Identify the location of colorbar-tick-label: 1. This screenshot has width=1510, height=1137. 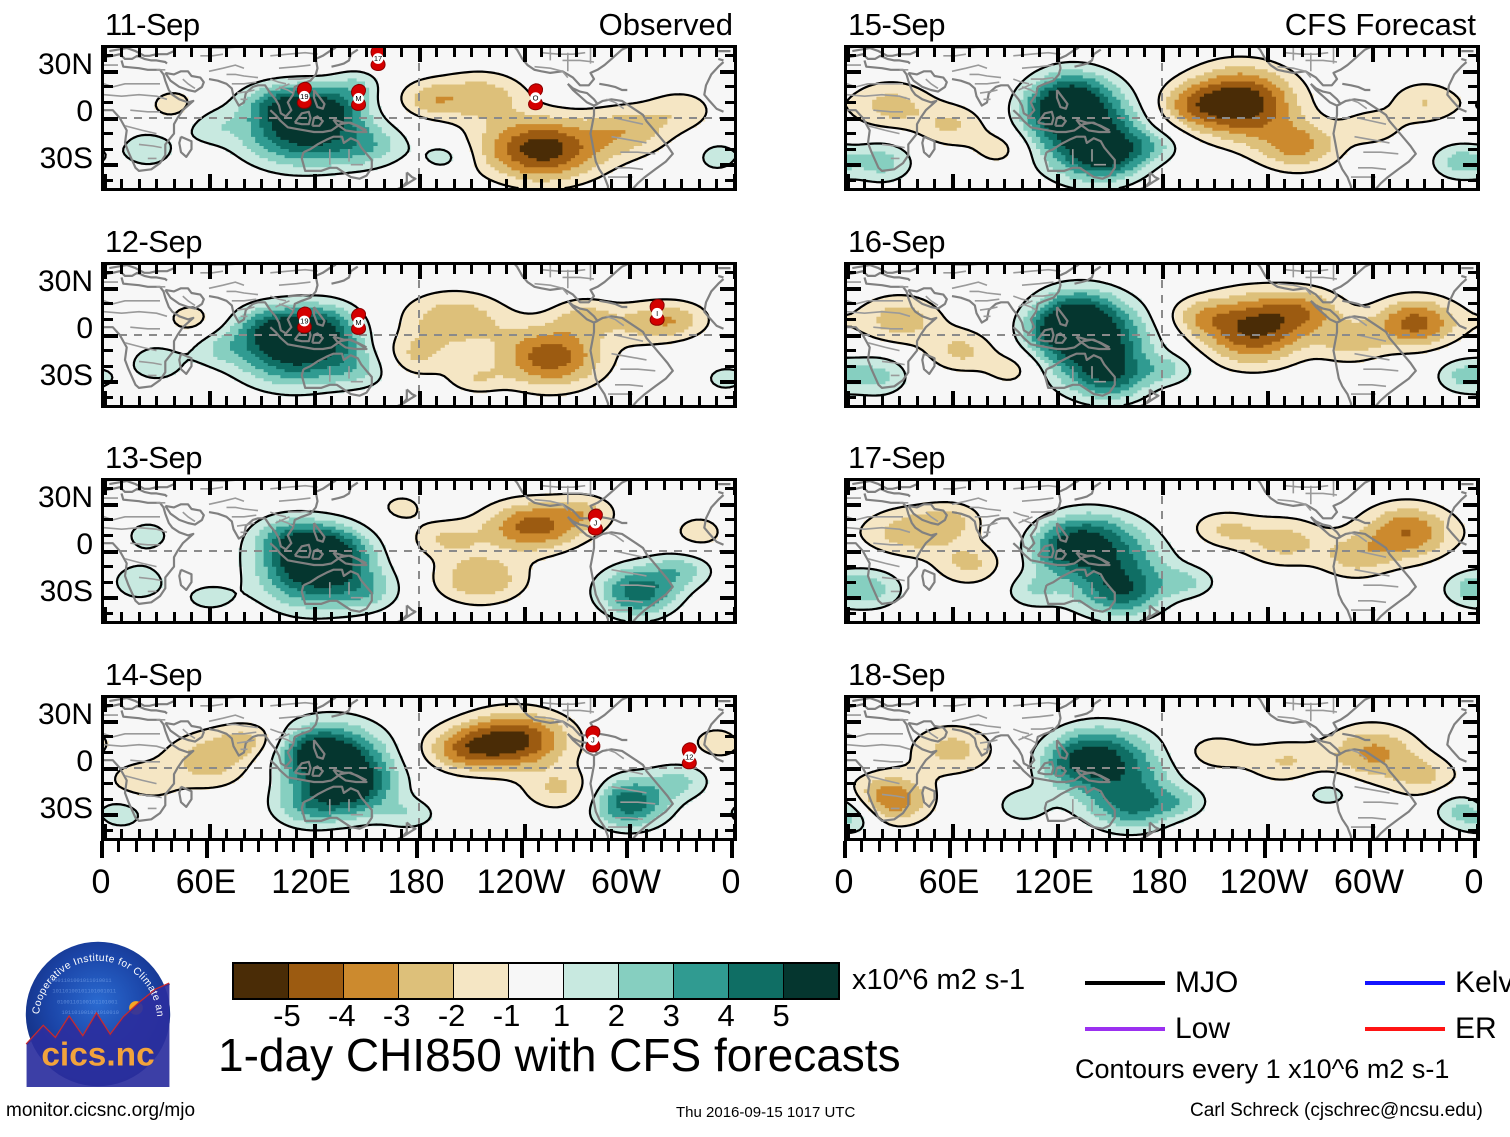
(561, 1015).